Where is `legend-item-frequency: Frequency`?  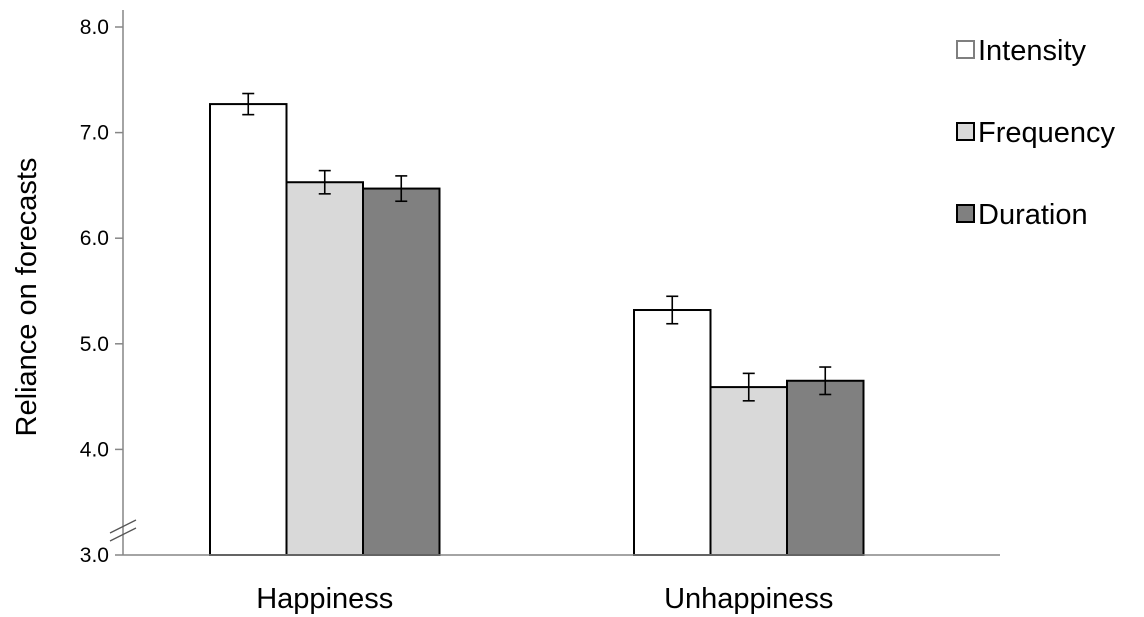 legend-item-frequency: Frequency is located at coordinates (1036, 133).